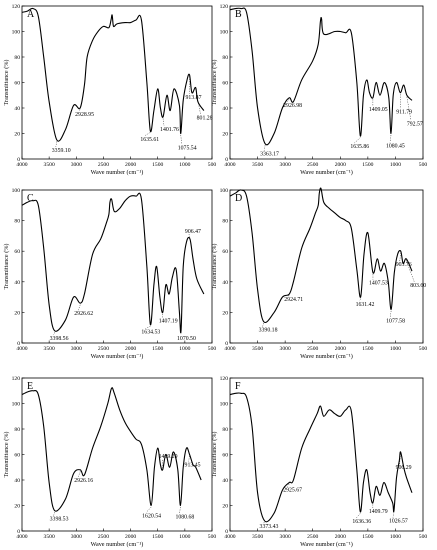 This screenshot has height=550, width=437. What do you see at coordinates (404, 265) in the screenshot?
I see `peak-label: 903.76` at bounding box center [404, 265].